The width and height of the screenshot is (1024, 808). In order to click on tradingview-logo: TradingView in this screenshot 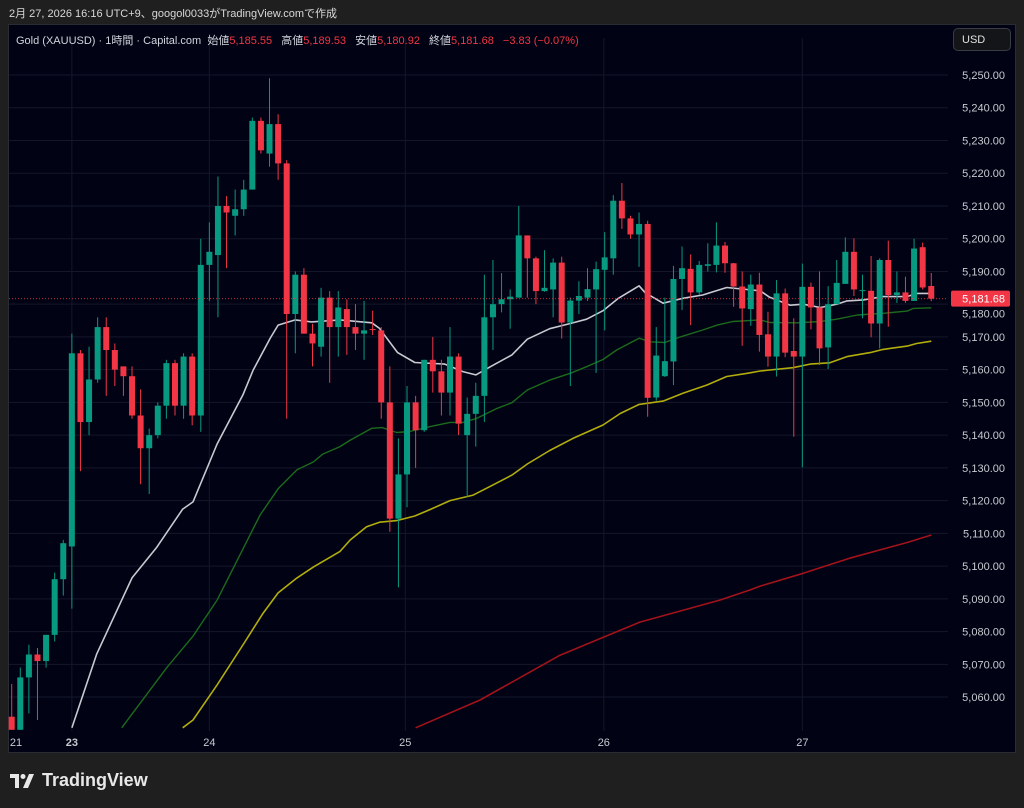, I will do `click(79, 780)`.